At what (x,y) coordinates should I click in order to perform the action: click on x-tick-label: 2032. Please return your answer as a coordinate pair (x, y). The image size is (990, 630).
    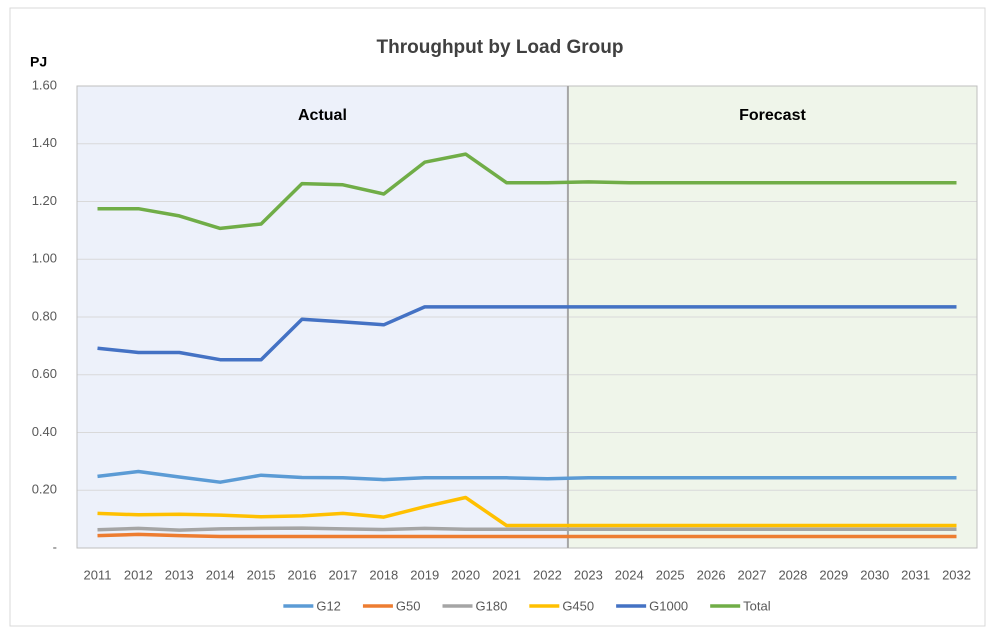
    Looking at the image, I should click on (956, 574).